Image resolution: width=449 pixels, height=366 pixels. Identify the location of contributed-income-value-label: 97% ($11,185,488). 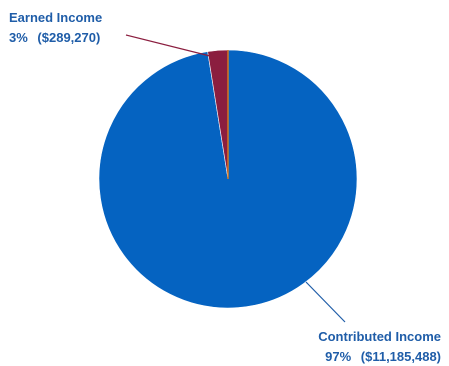
(383, 356).